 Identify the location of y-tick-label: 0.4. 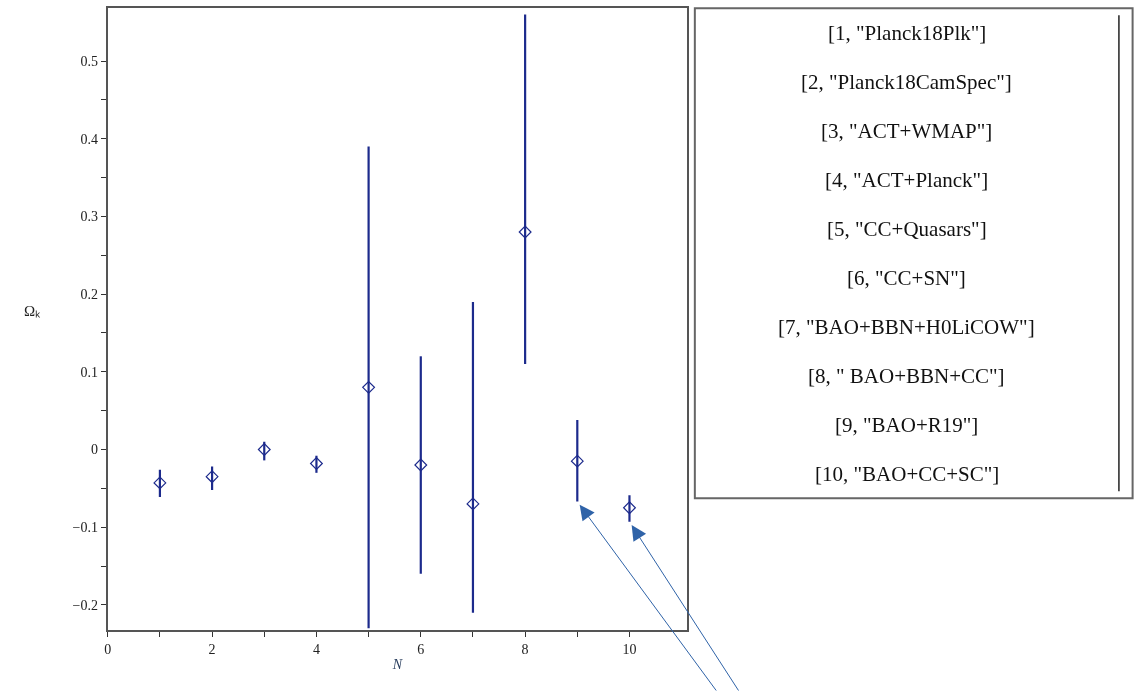
(89, 139).